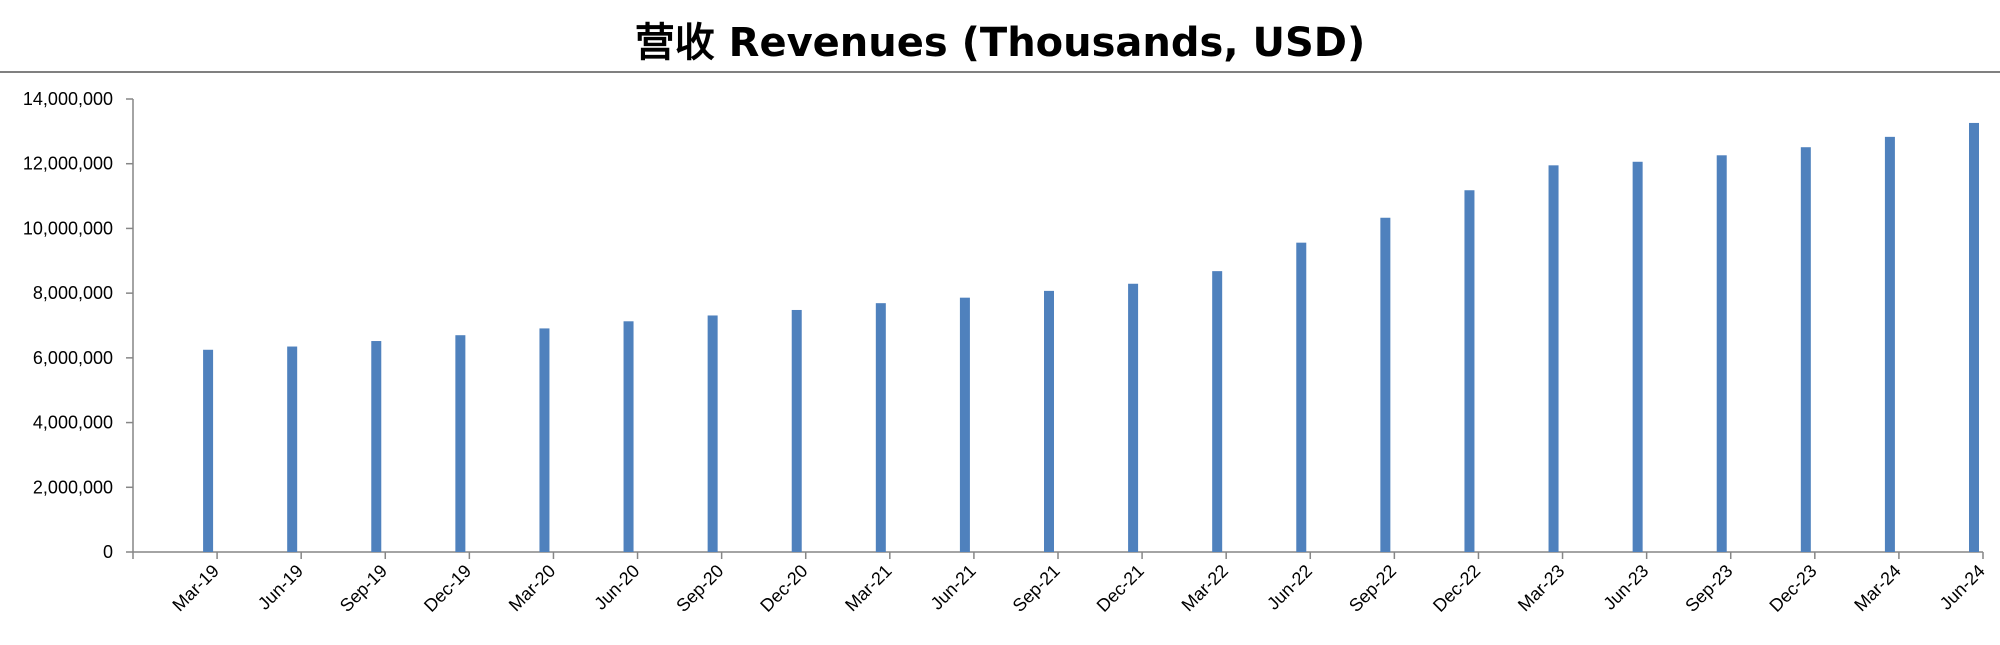  What do you see at coordinates (868, 588) in the screenshot?
I see `x-tick-label: Mar-21` at bounding box center [868, 588].